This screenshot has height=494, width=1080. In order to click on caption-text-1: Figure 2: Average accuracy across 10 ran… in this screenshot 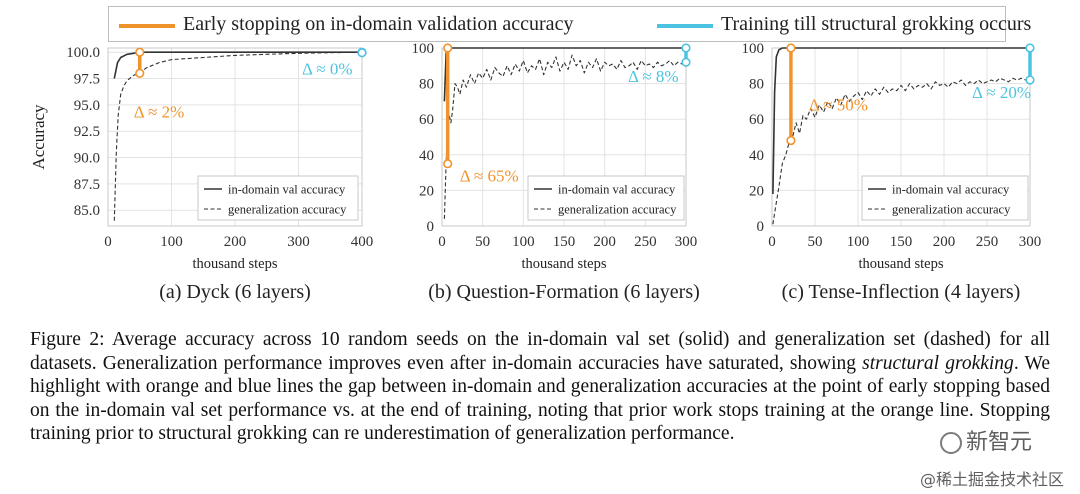, I will do `click(540, 351)`.